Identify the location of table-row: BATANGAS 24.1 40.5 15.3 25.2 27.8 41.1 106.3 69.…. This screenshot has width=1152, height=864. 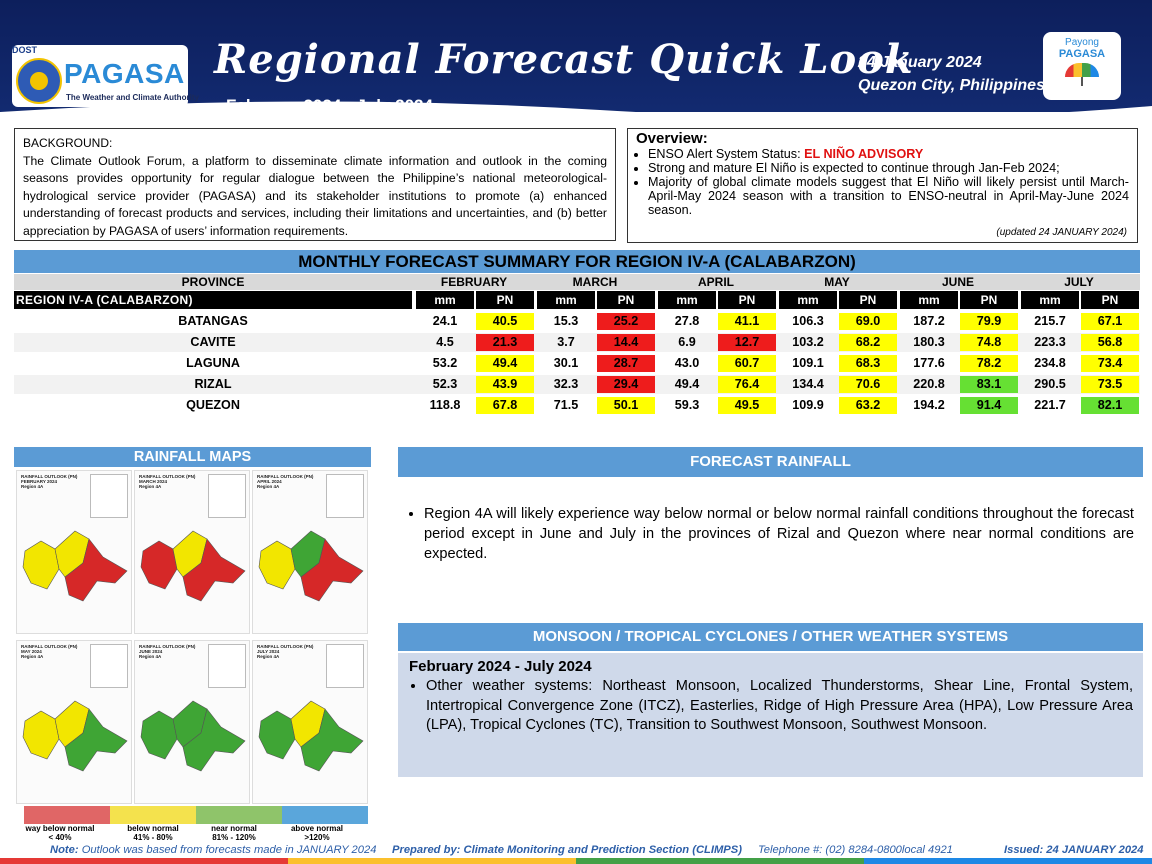
(577, 321).